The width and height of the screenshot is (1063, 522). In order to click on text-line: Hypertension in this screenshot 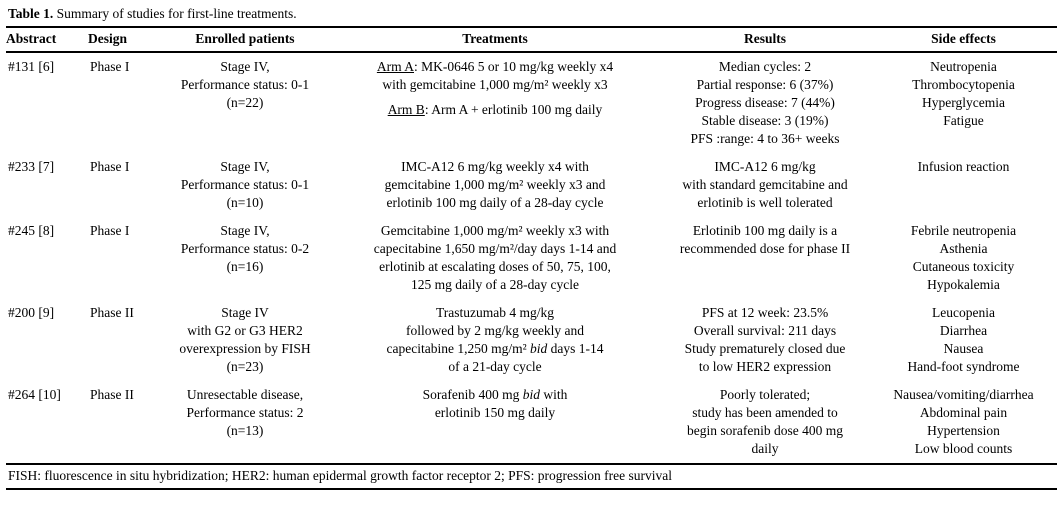, I will do `click(963, 431)`.